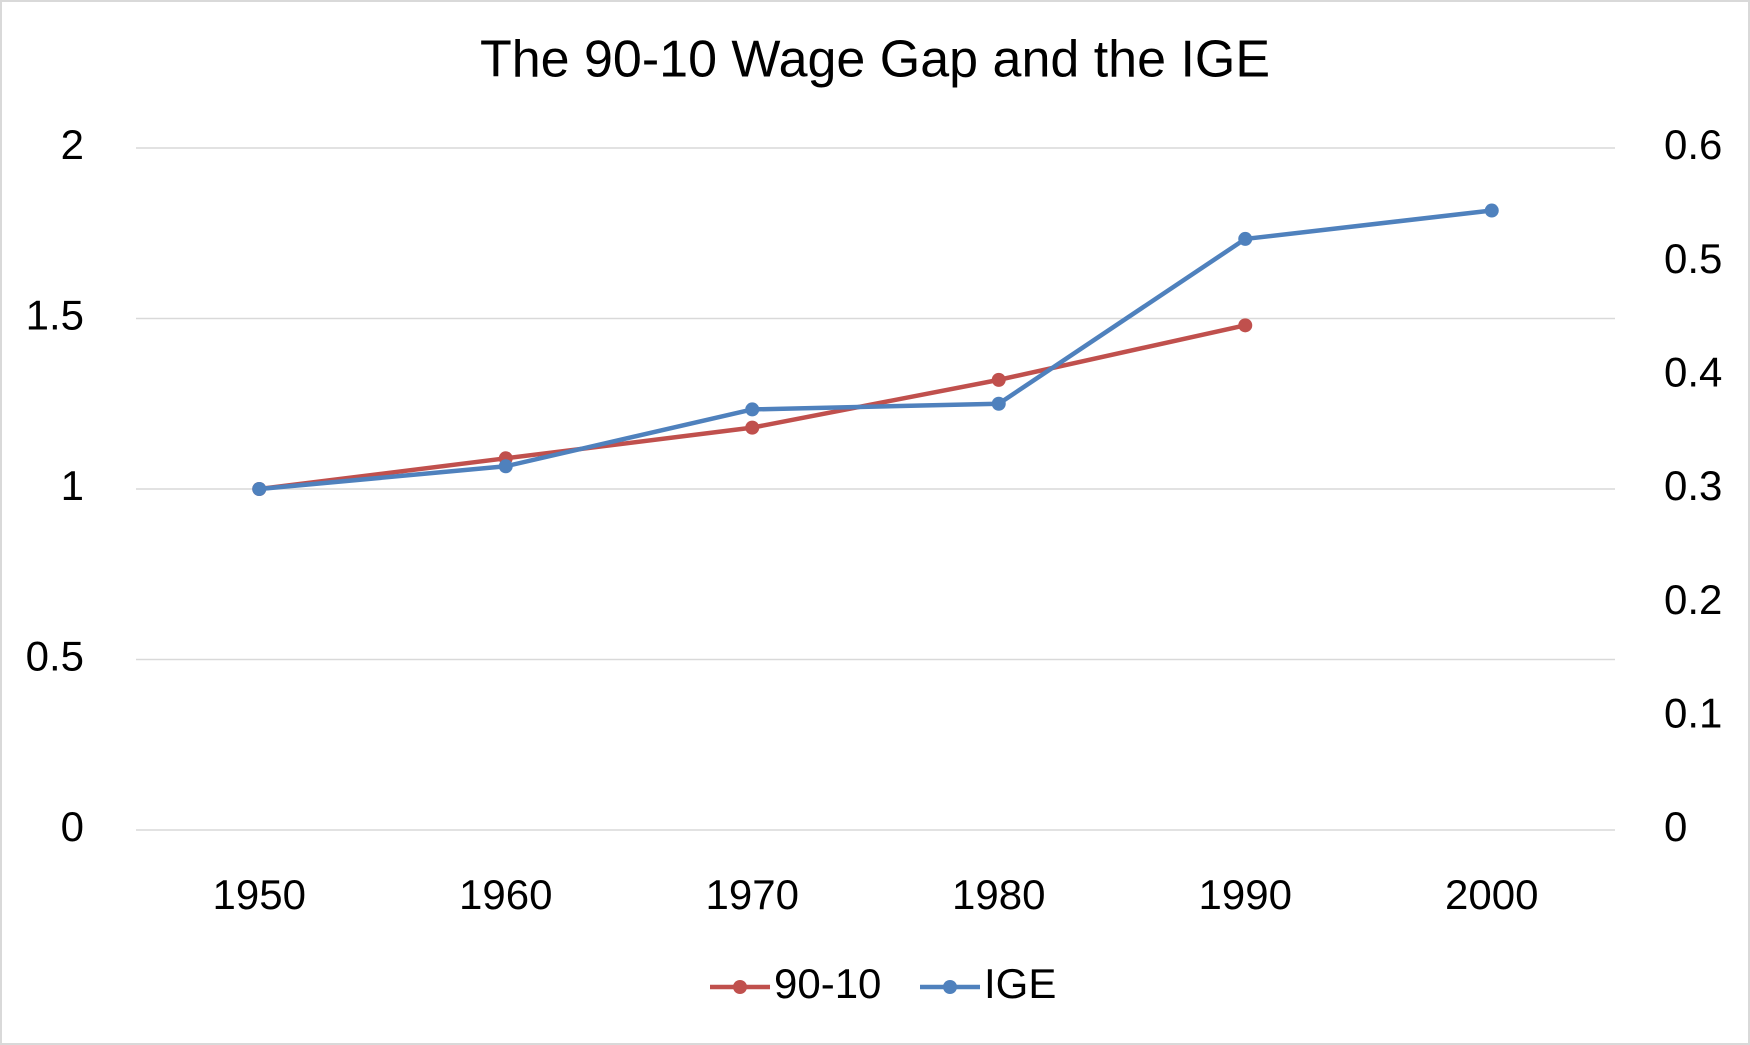 This screenshot has width=1750, height=1045. I want to click on y-tick-label: 0.5, so click(55, 656).